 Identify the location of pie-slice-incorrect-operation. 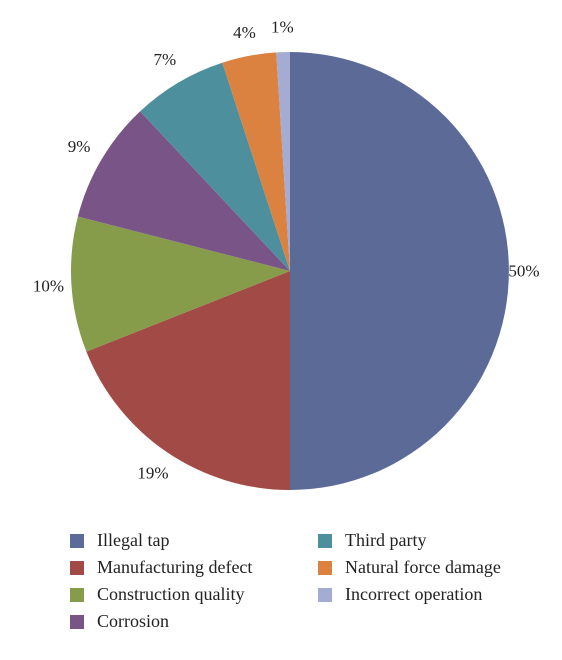
(283, 161).